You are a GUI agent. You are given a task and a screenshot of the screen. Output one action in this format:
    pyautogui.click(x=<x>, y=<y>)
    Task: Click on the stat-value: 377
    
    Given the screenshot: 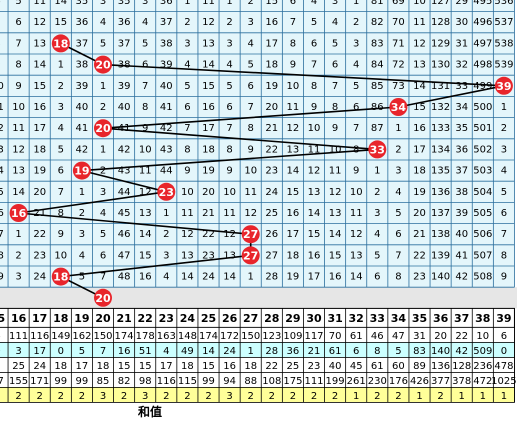 What is the action you would take?
    pyautogui.click(x=440, y=381)
    